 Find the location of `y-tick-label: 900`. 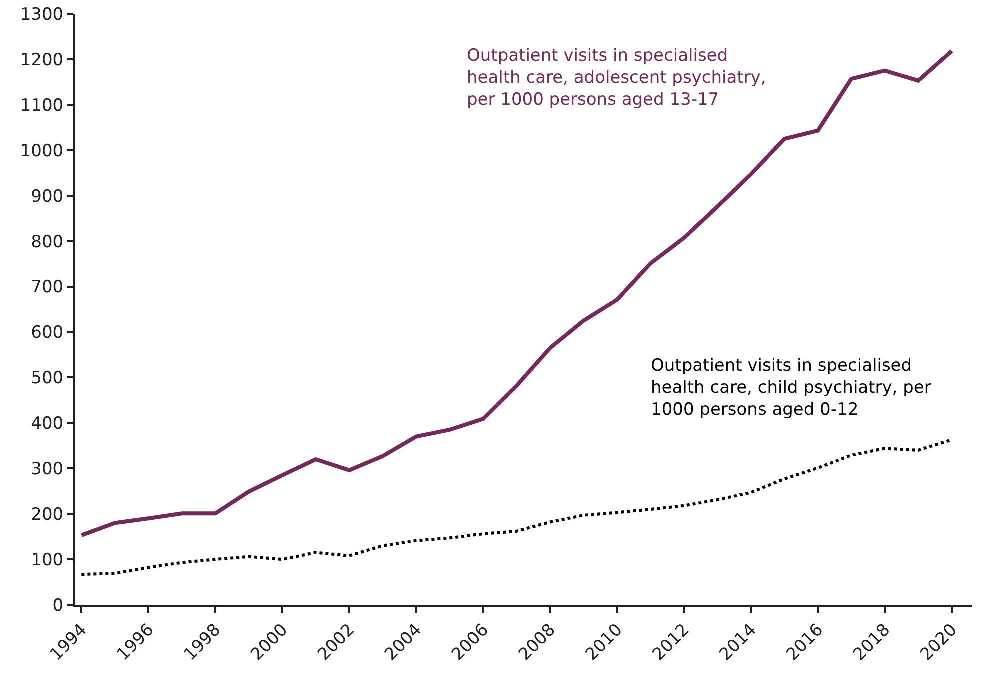

y-tick-label: 900 is located at coordinates (47, 196).